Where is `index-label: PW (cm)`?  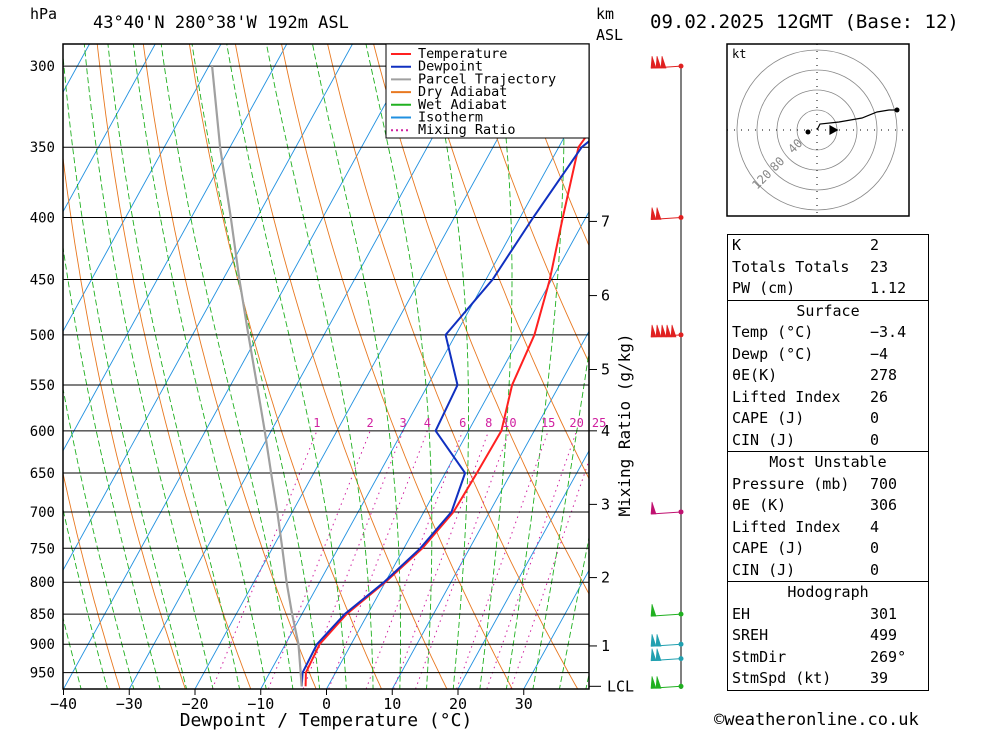
index-label: PW (cm) is located at coordinates (764, 288).